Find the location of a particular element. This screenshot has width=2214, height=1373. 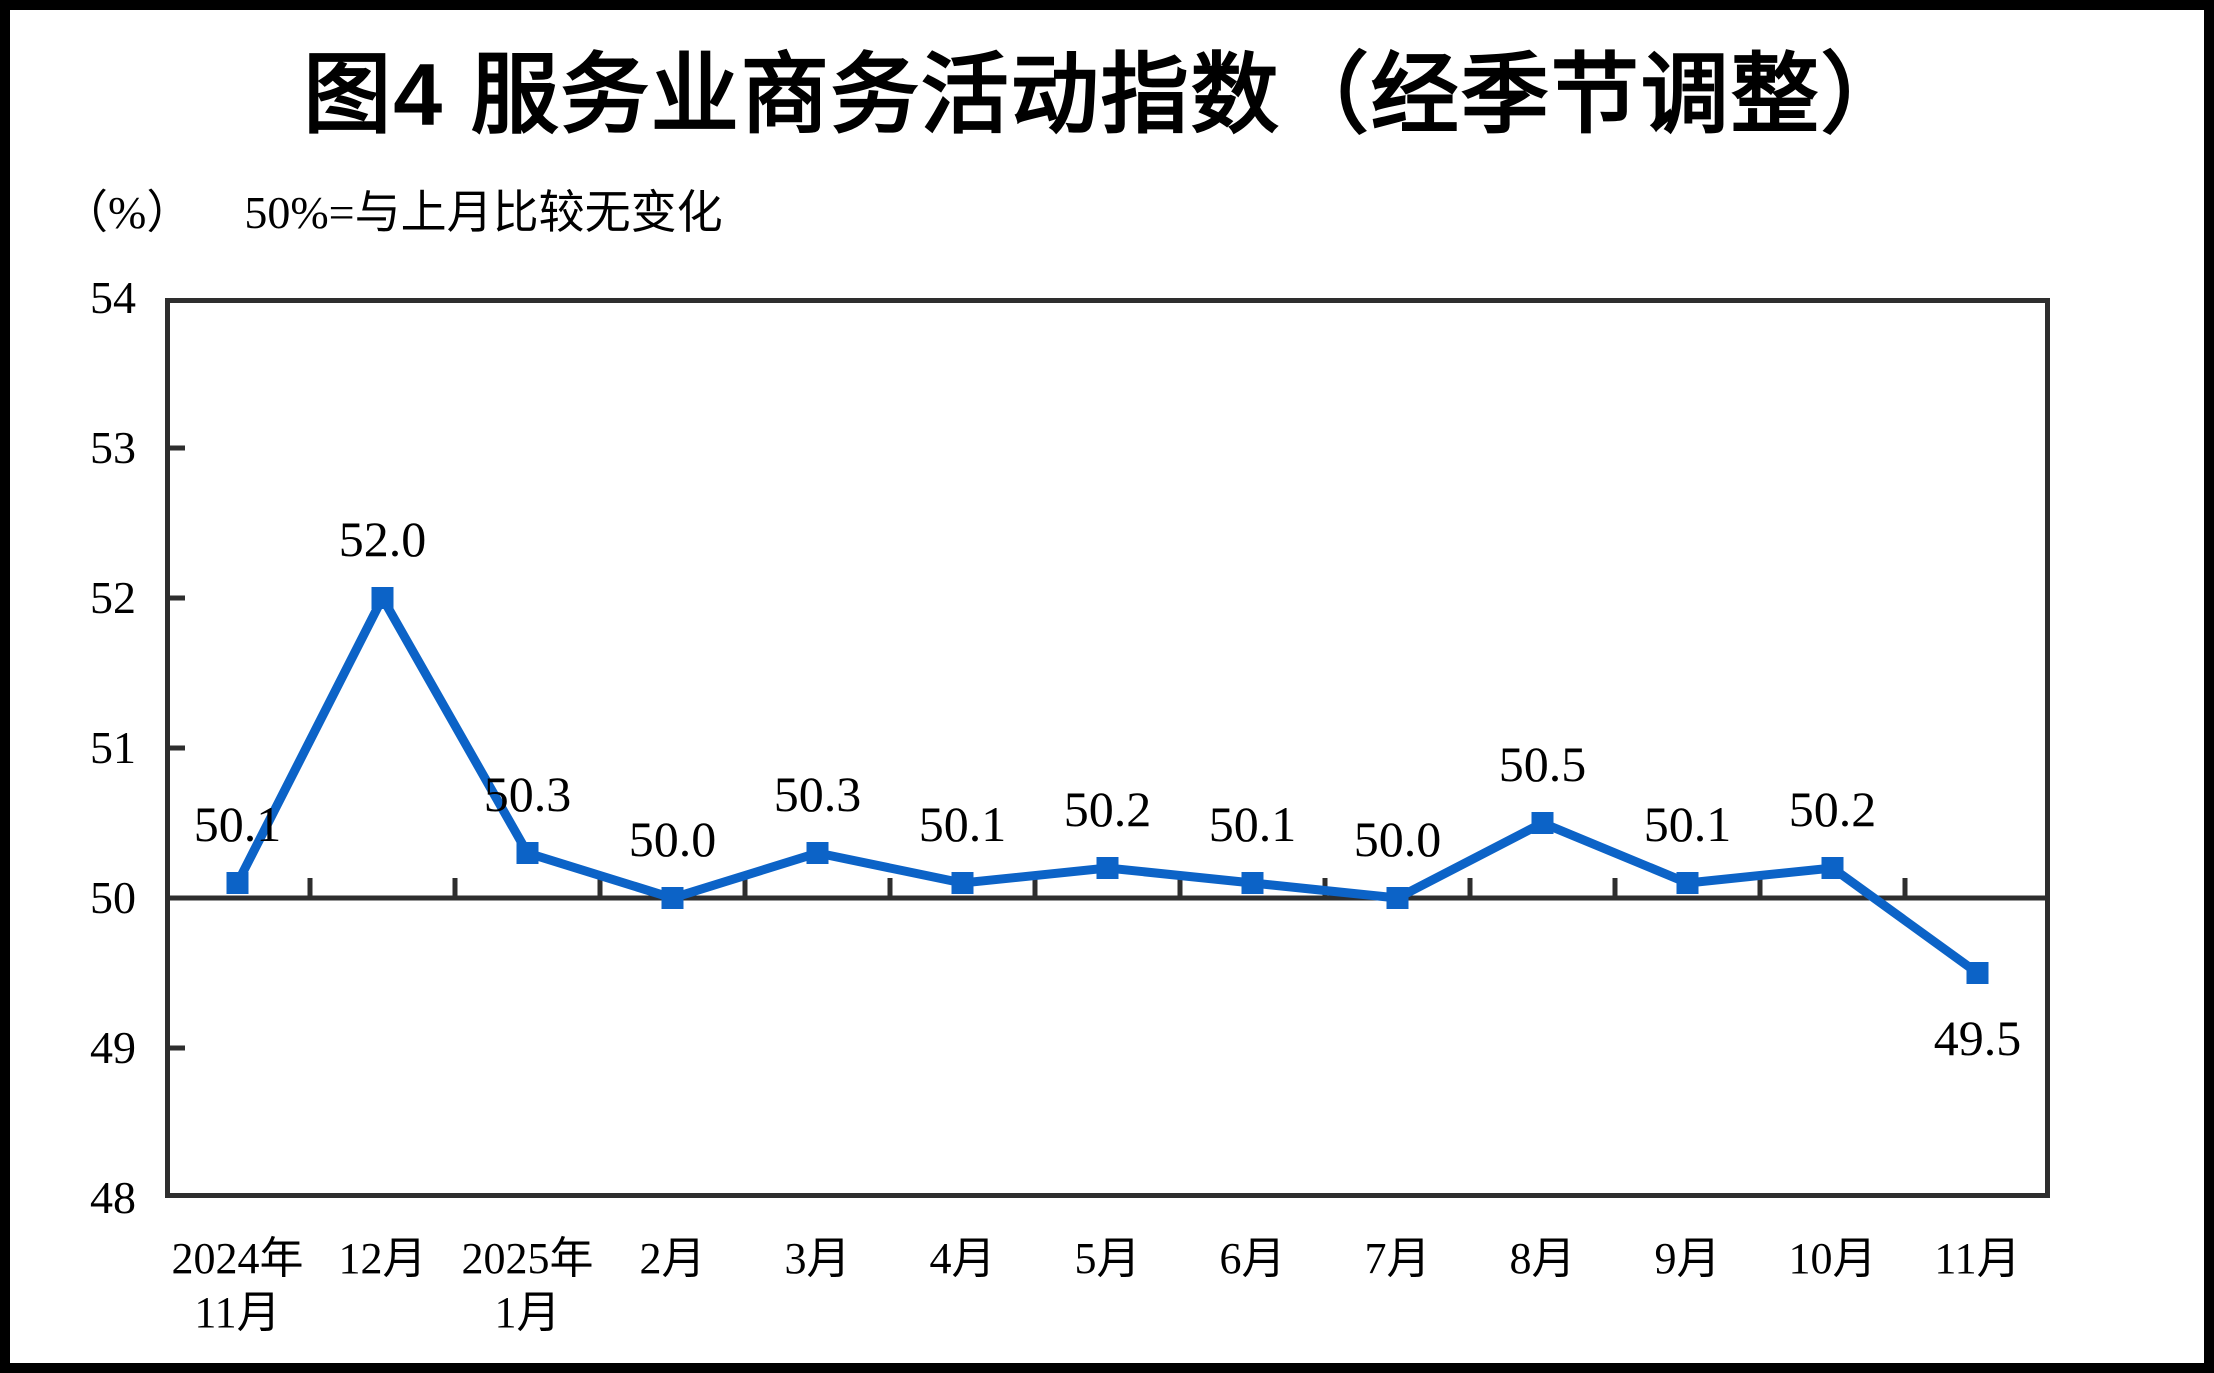

x-axis-label: 12月 is located at coordinates (382, 1258).